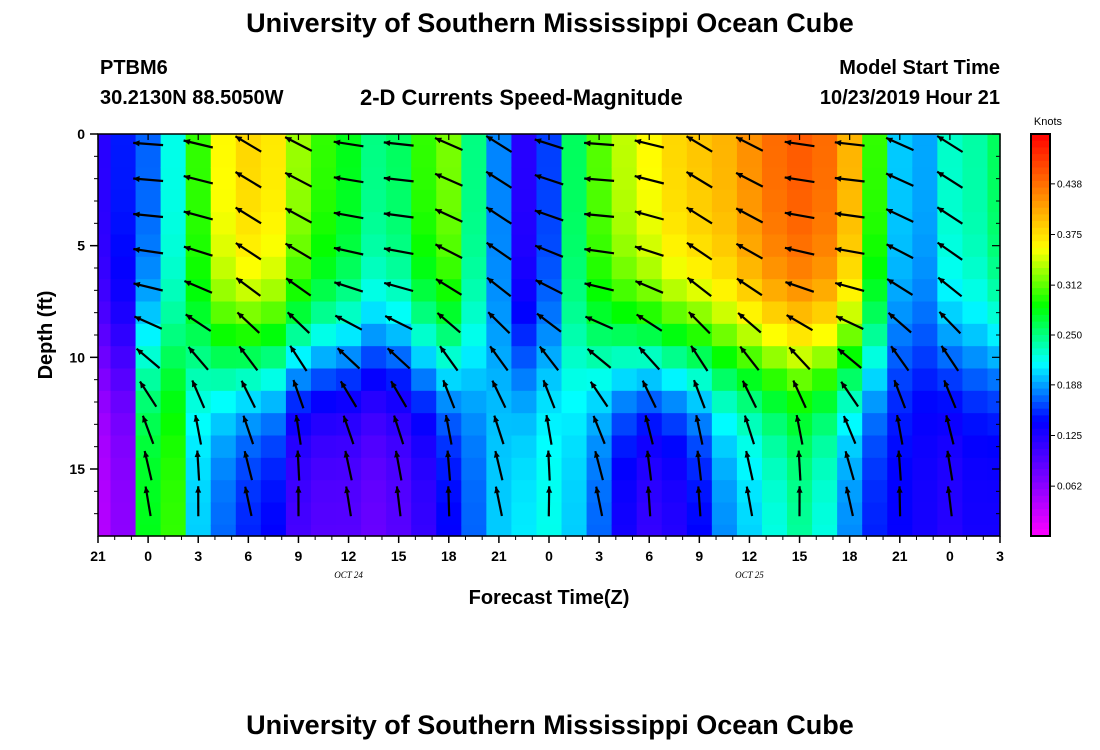 Image resolution: width=1100 pixels, height=750 pixels. What do you see at coordinates (749, 575) in the screenshot?
I see `date-label: OCT 25` at bounding box center [749, 575].